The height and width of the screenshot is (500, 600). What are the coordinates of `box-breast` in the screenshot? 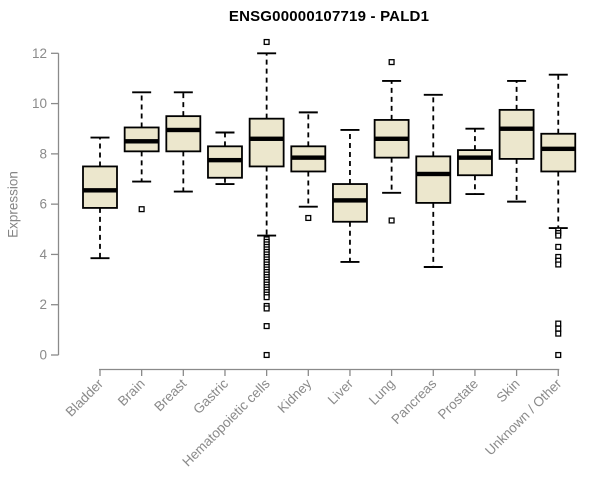 It's located at (183, 142).